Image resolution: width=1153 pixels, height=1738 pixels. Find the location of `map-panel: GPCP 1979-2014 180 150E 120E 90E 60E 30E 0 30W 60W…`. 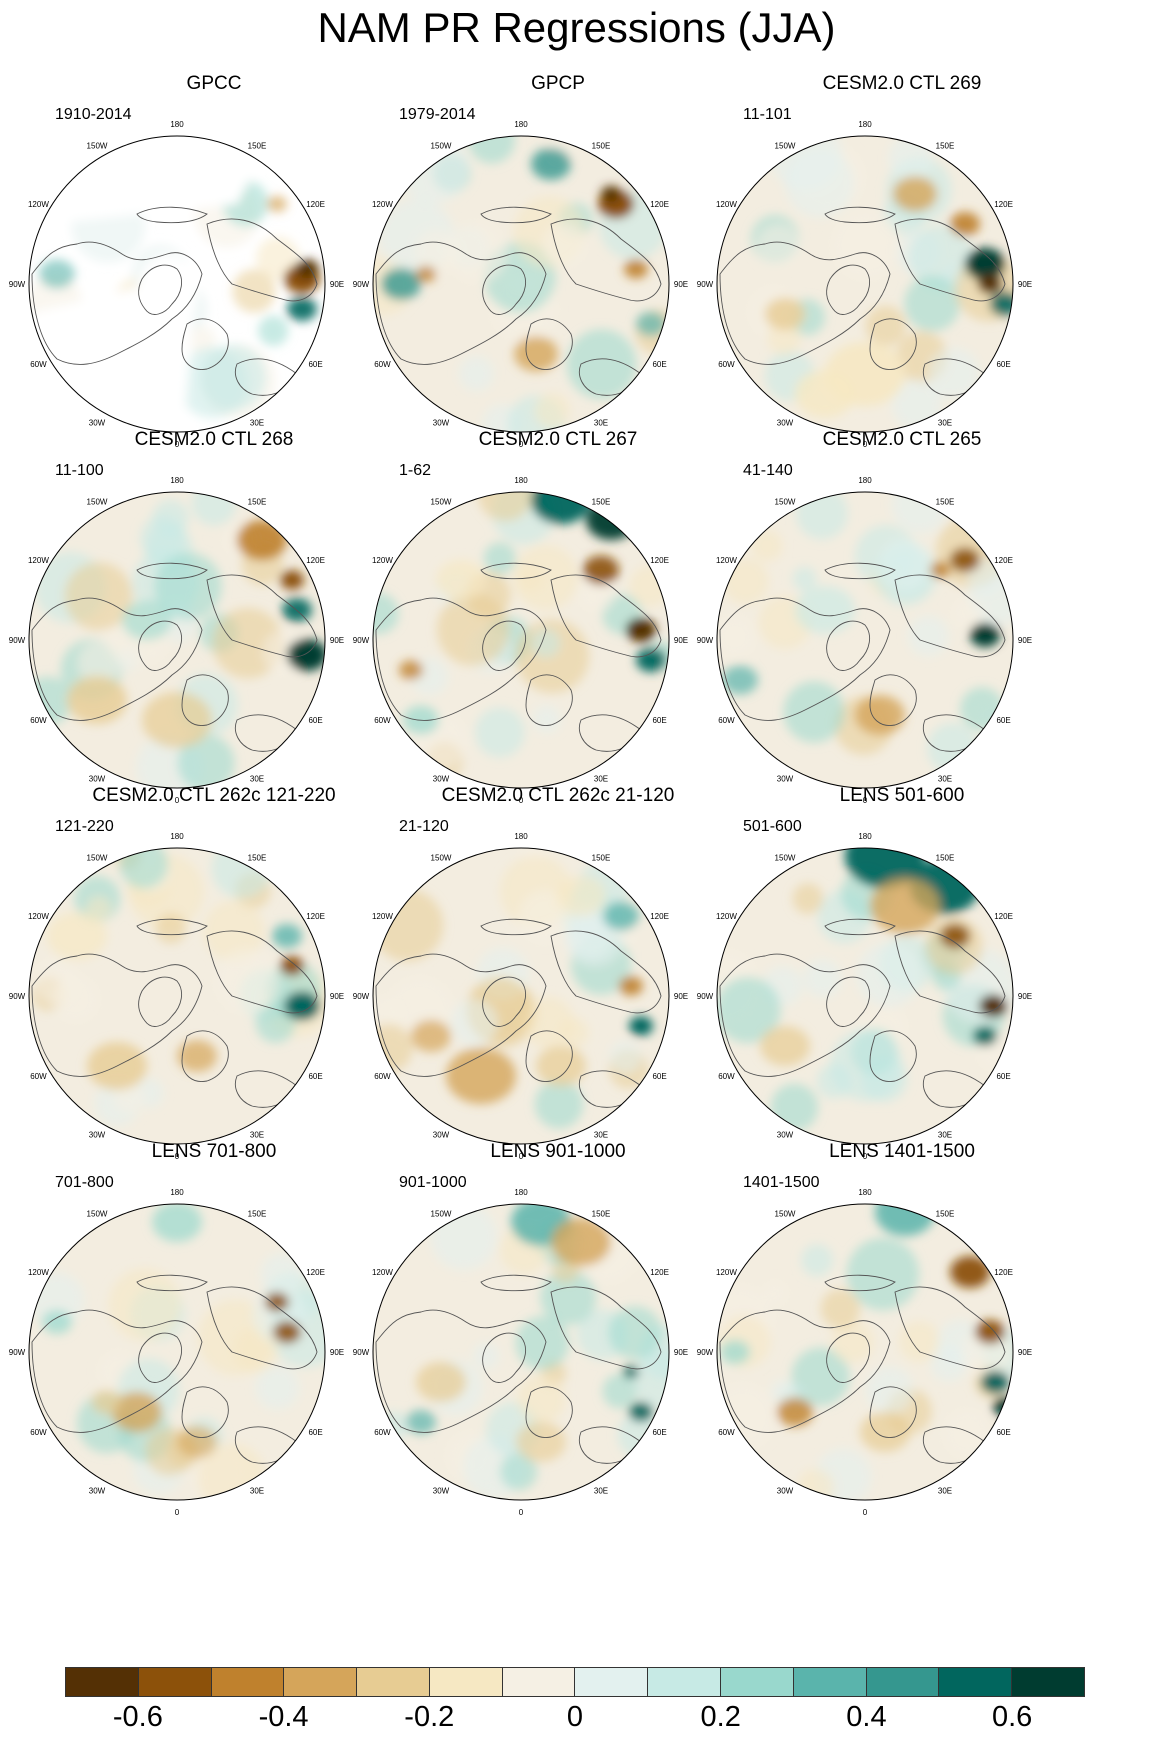

map-panel: GPCP 1979-2014 180 150E 120E 90E 60E 30E 0 30W 60W… is located at coordinates (551, 269).